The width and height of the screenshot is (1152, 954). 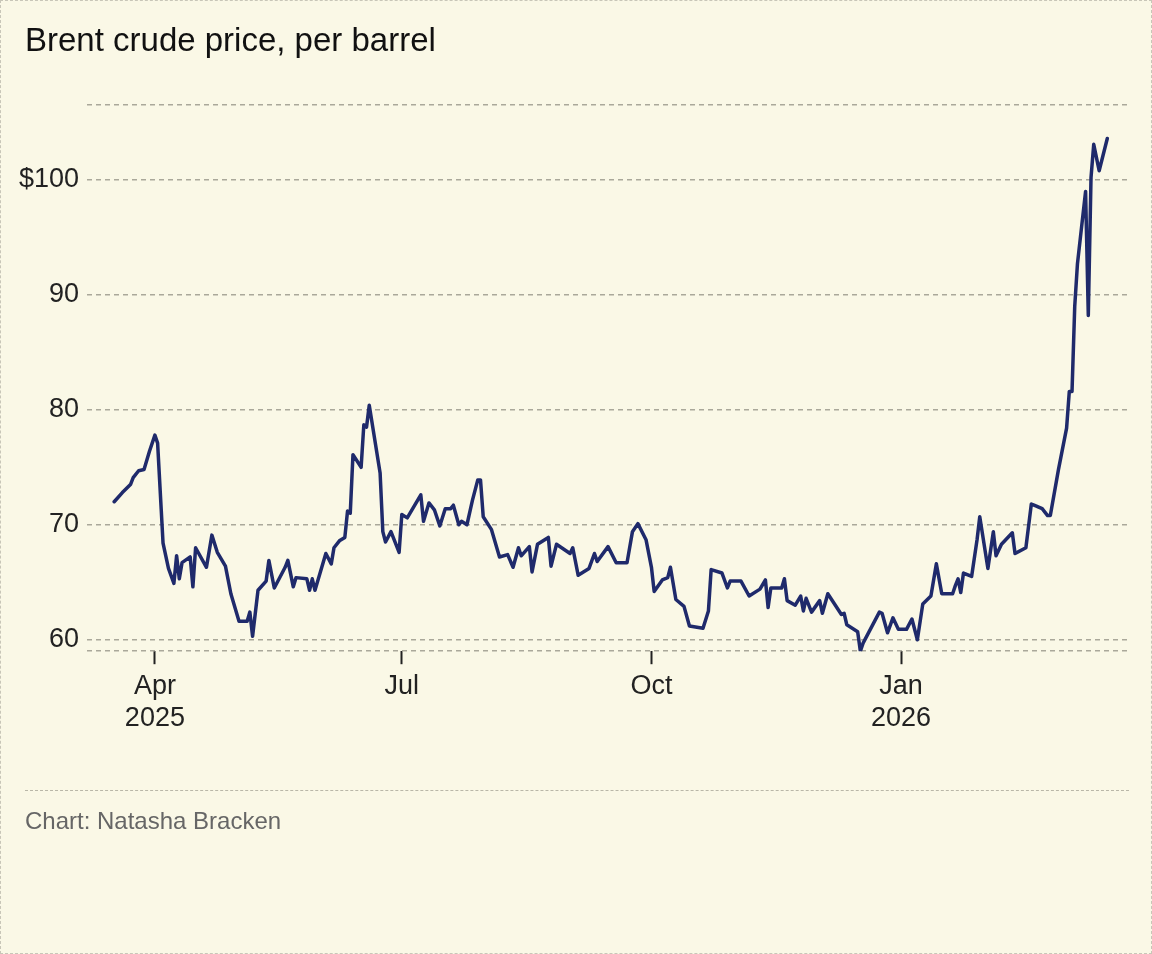 What do you see at coordinates (651, 684) in the screenshot?
I see `x-tick-label: Oct` at bounding box center [651, 684].